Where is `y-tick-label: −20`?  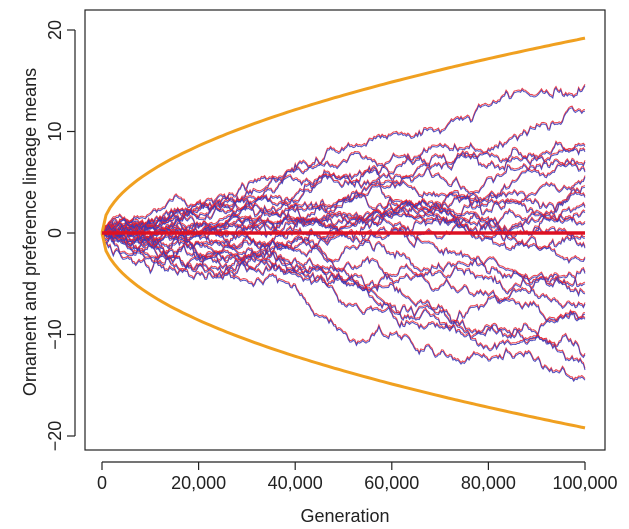
y-tick-label: −20 is located at coordinates (55, 436).